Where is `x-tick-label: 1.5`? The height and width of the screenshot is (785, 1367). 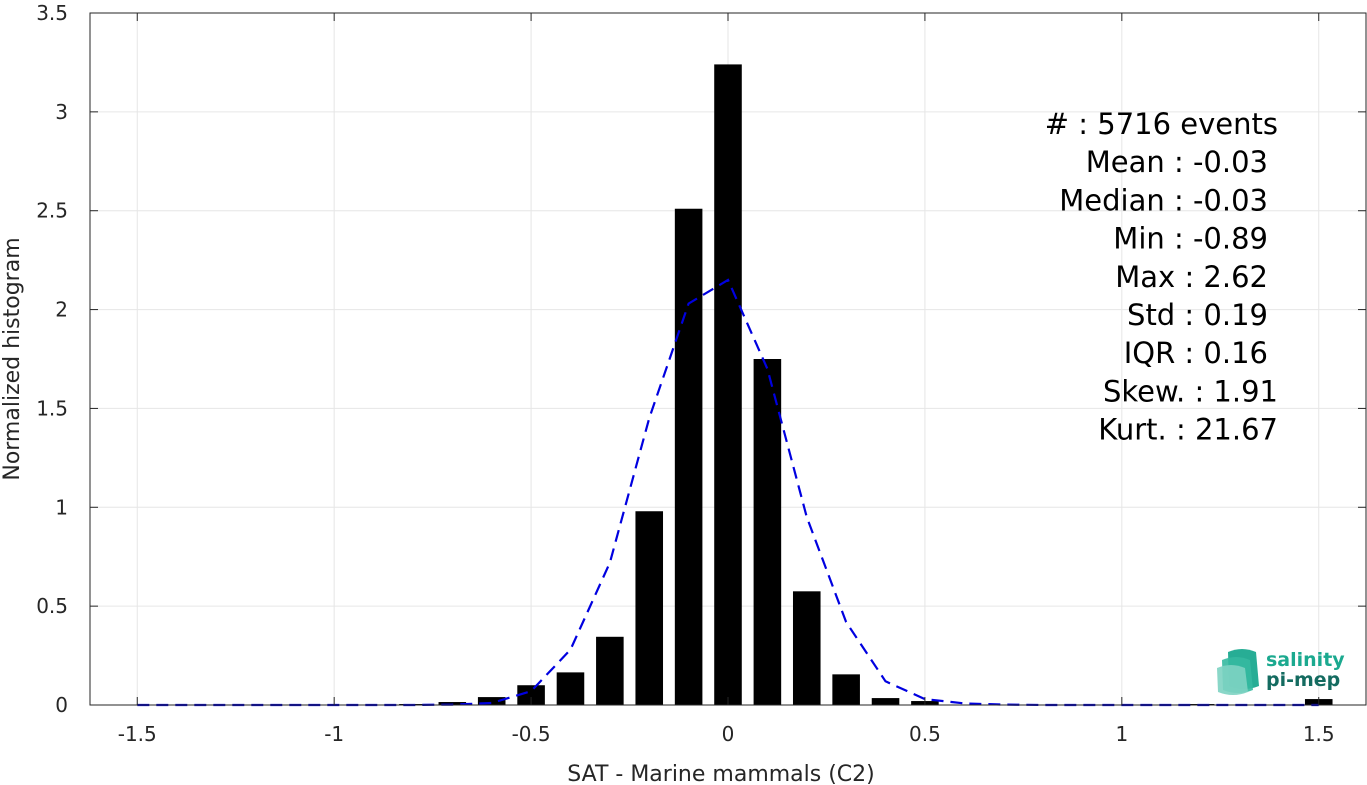 x-tick-label: 1.5 is located at coordinates (1319, 734).